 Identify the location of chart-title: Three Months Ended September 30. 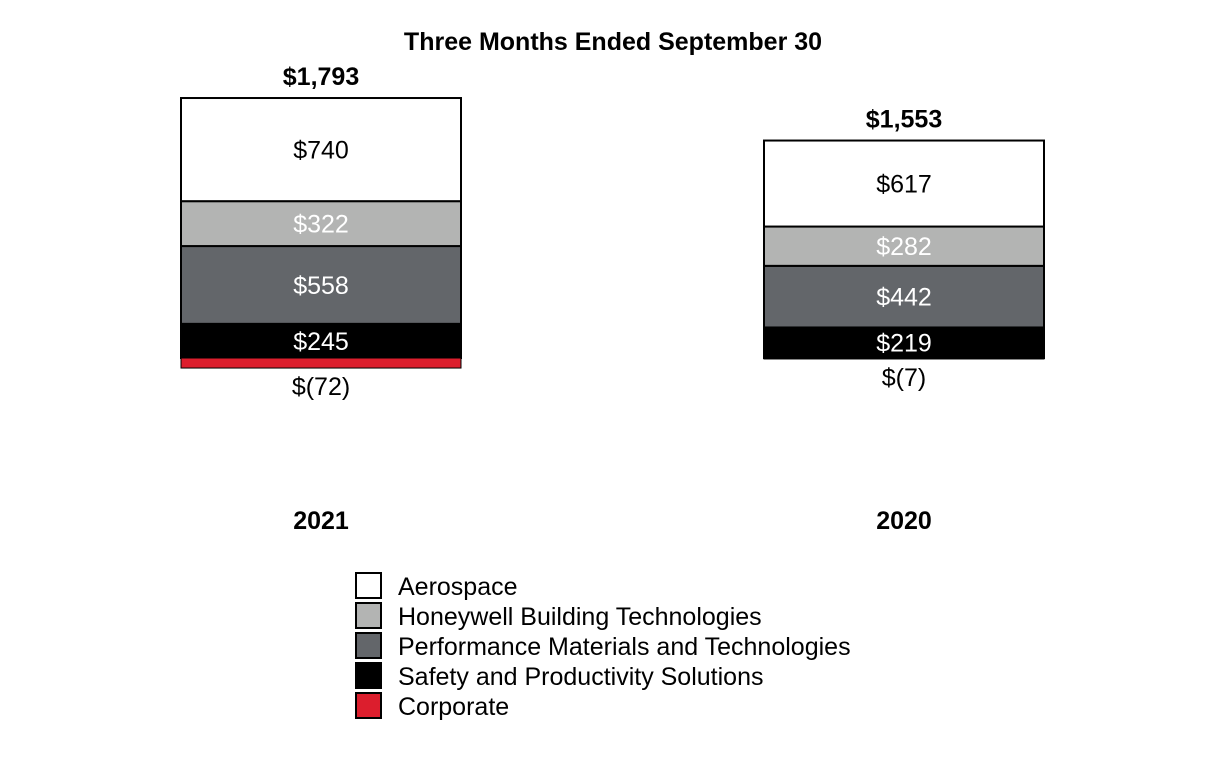
(613, 42).